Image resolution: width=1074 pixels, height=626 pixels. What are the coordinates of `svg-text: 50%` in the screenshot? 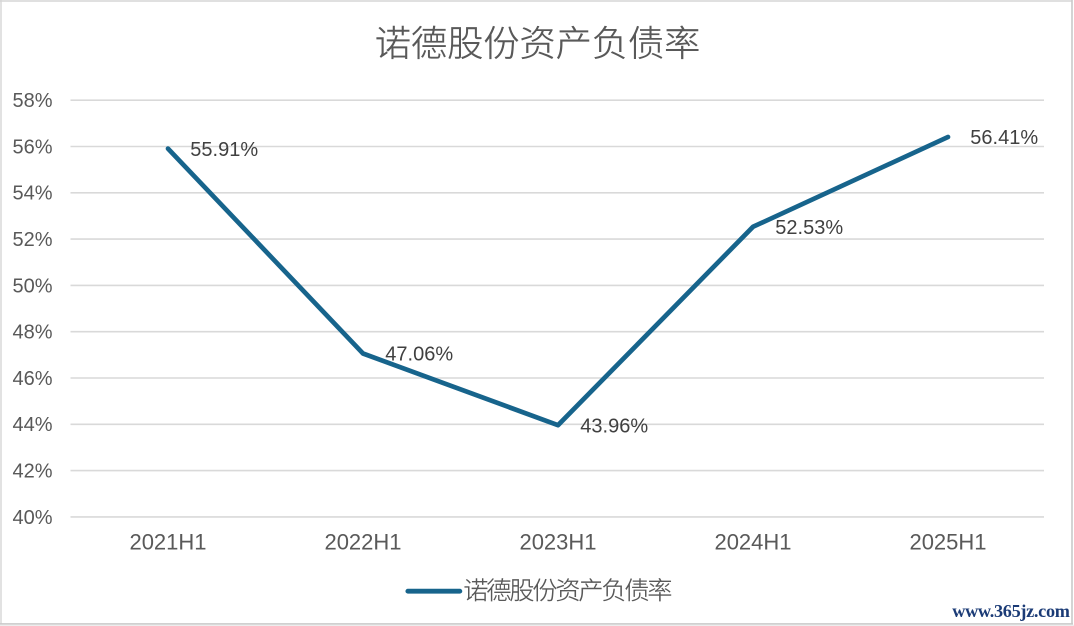 It's located at (32, 286).